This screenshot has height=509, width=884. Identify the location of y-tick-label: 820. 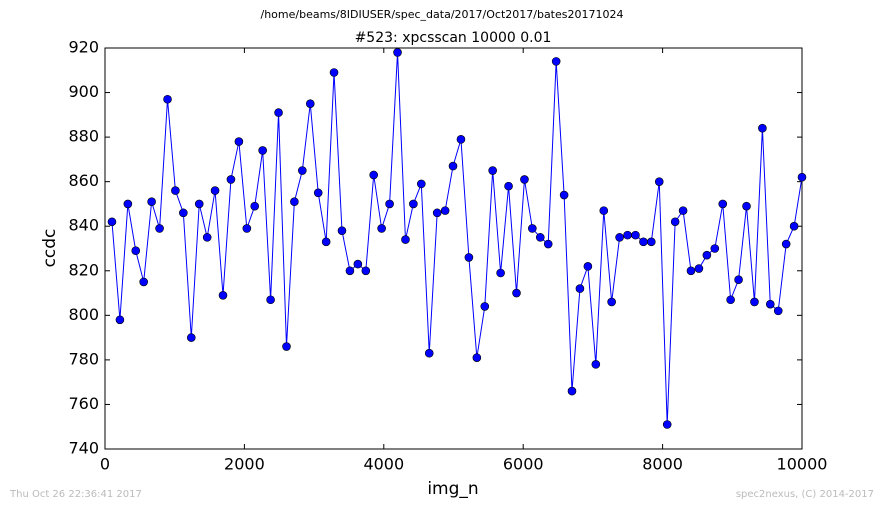
(83, 269).